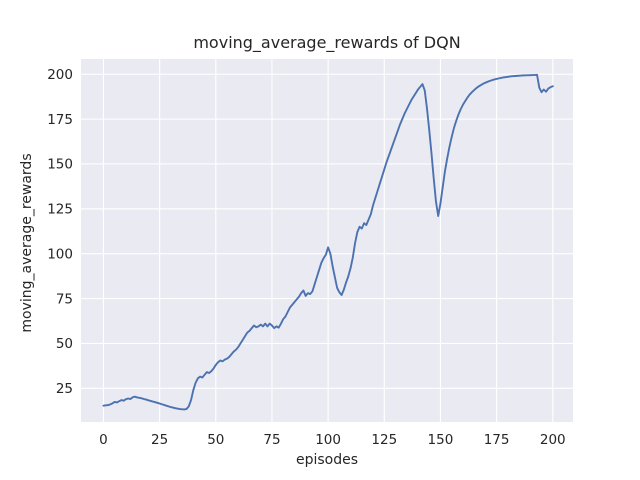 This screenshot has width=640, height=480. Describe the element at coordinates (60, 165) in the screenshot. I see `y-tick-label: 150` at that location.